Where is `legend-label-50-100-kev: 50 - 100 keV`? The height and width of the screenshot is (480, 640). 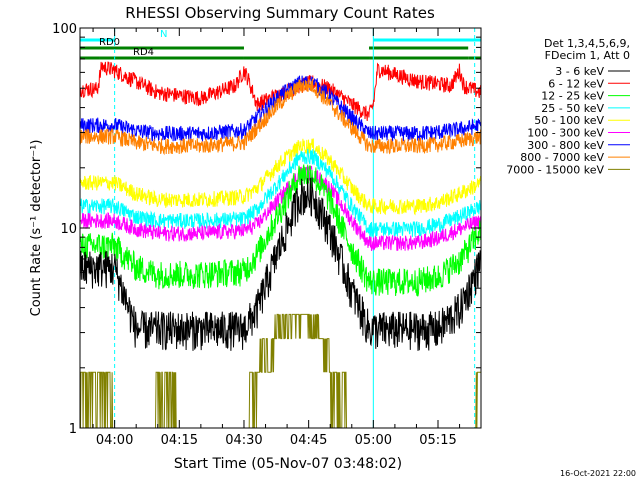
legend-label-50-100-kev: 50 - 100 keV is located at coordinates (569, 120).